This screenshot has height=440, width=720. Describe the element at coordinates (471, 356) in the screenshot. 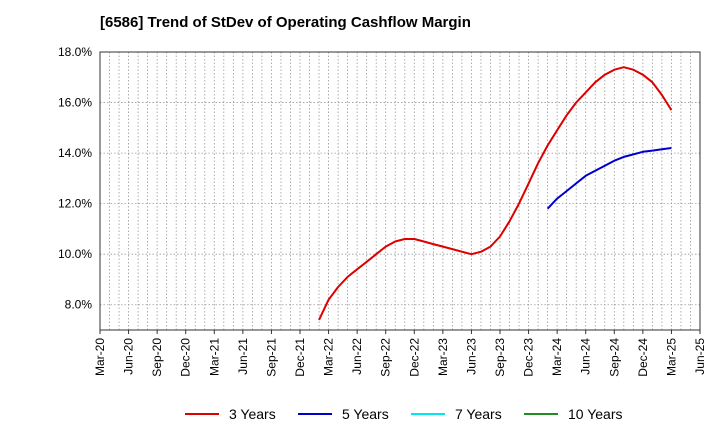

I see `x-tick-label: Jun-23` at that location.